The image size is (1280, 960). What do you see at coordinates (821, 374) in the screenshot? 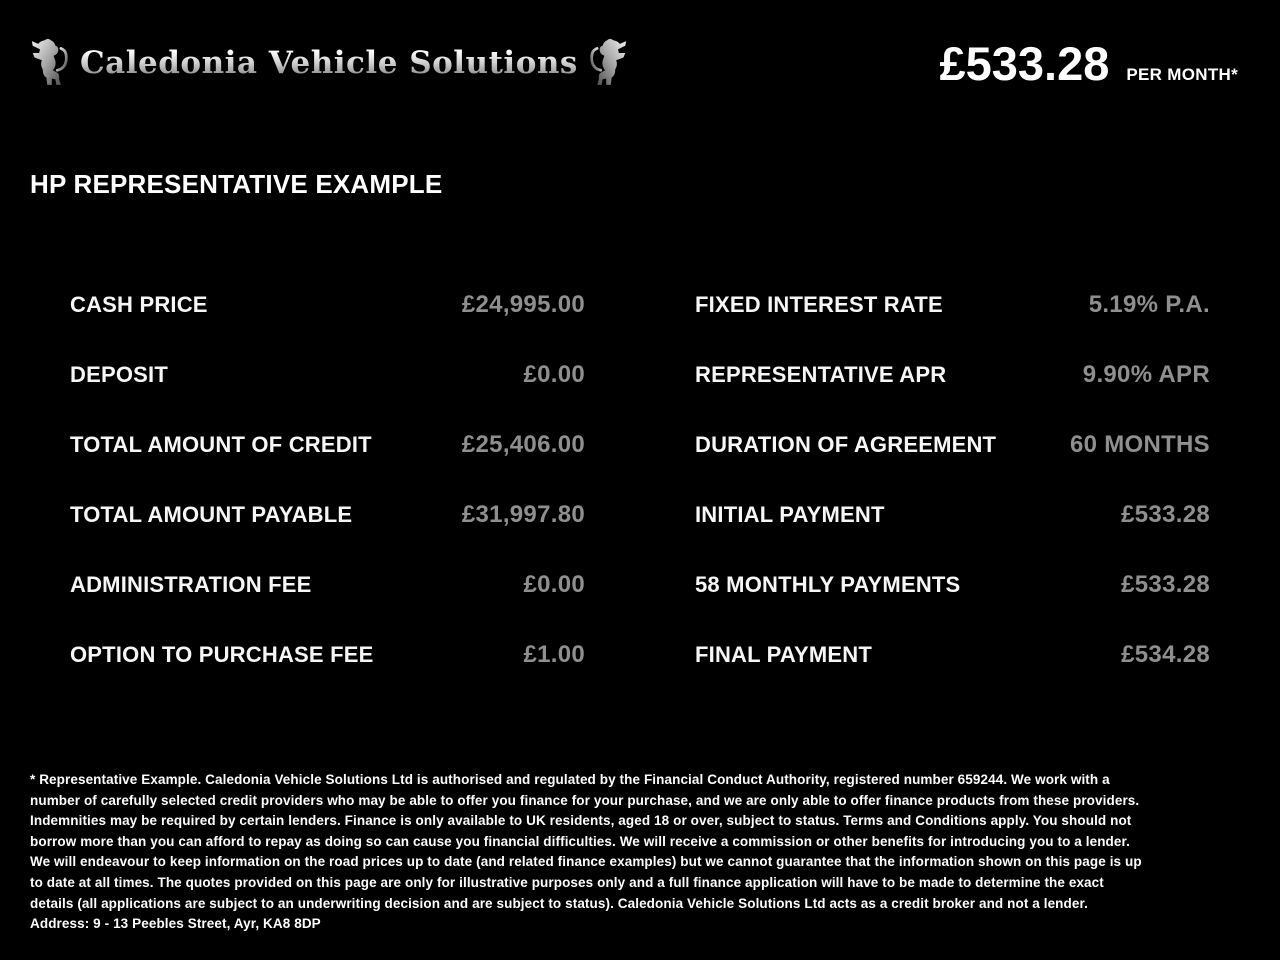
I see `finance-label: REPRESENTATIVE APR` at bounding box center [821, 374].